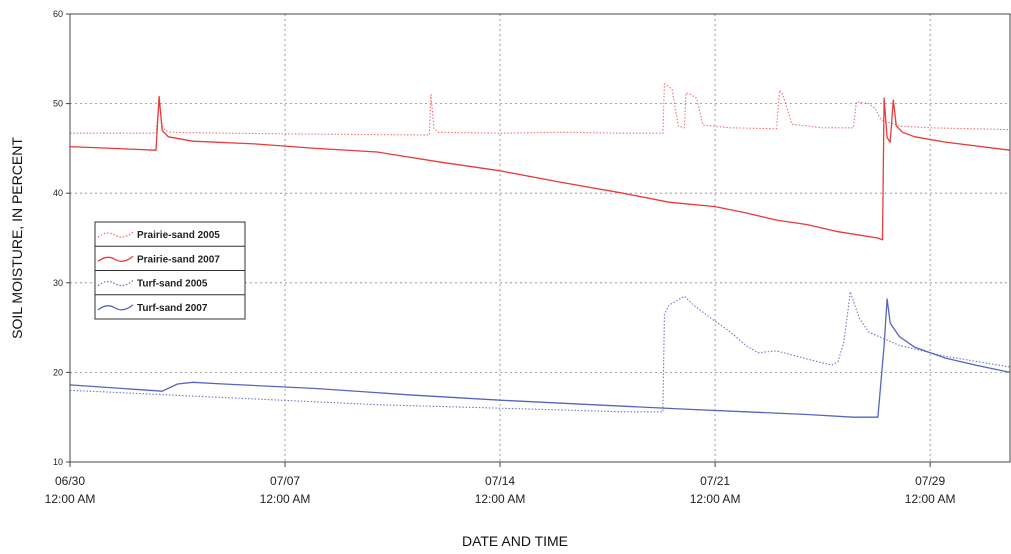  I want to click on y-tick-label: 30, so click(58, 283).